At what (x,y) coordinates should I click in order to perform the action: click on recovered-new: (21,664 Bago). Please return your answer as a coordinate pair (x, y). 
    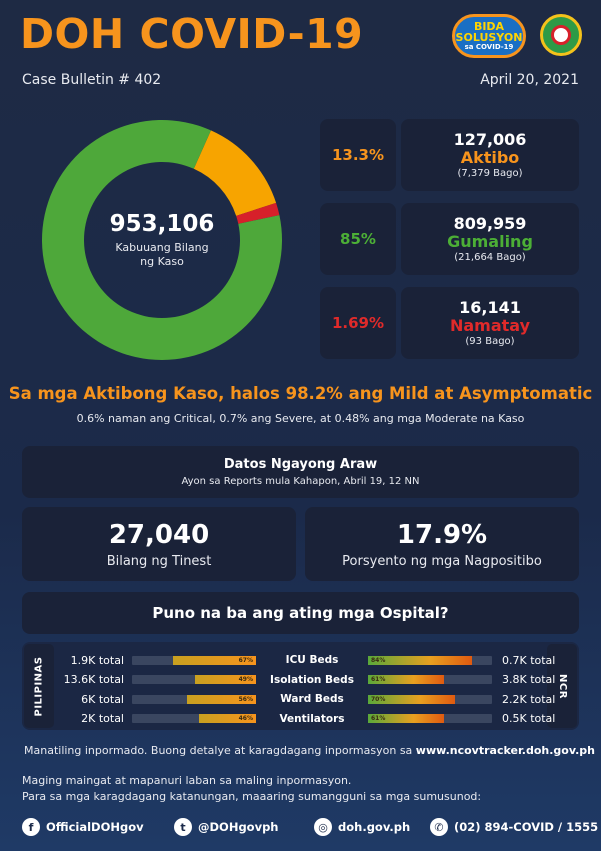
    Looking at the image, I should click on (490, 257).